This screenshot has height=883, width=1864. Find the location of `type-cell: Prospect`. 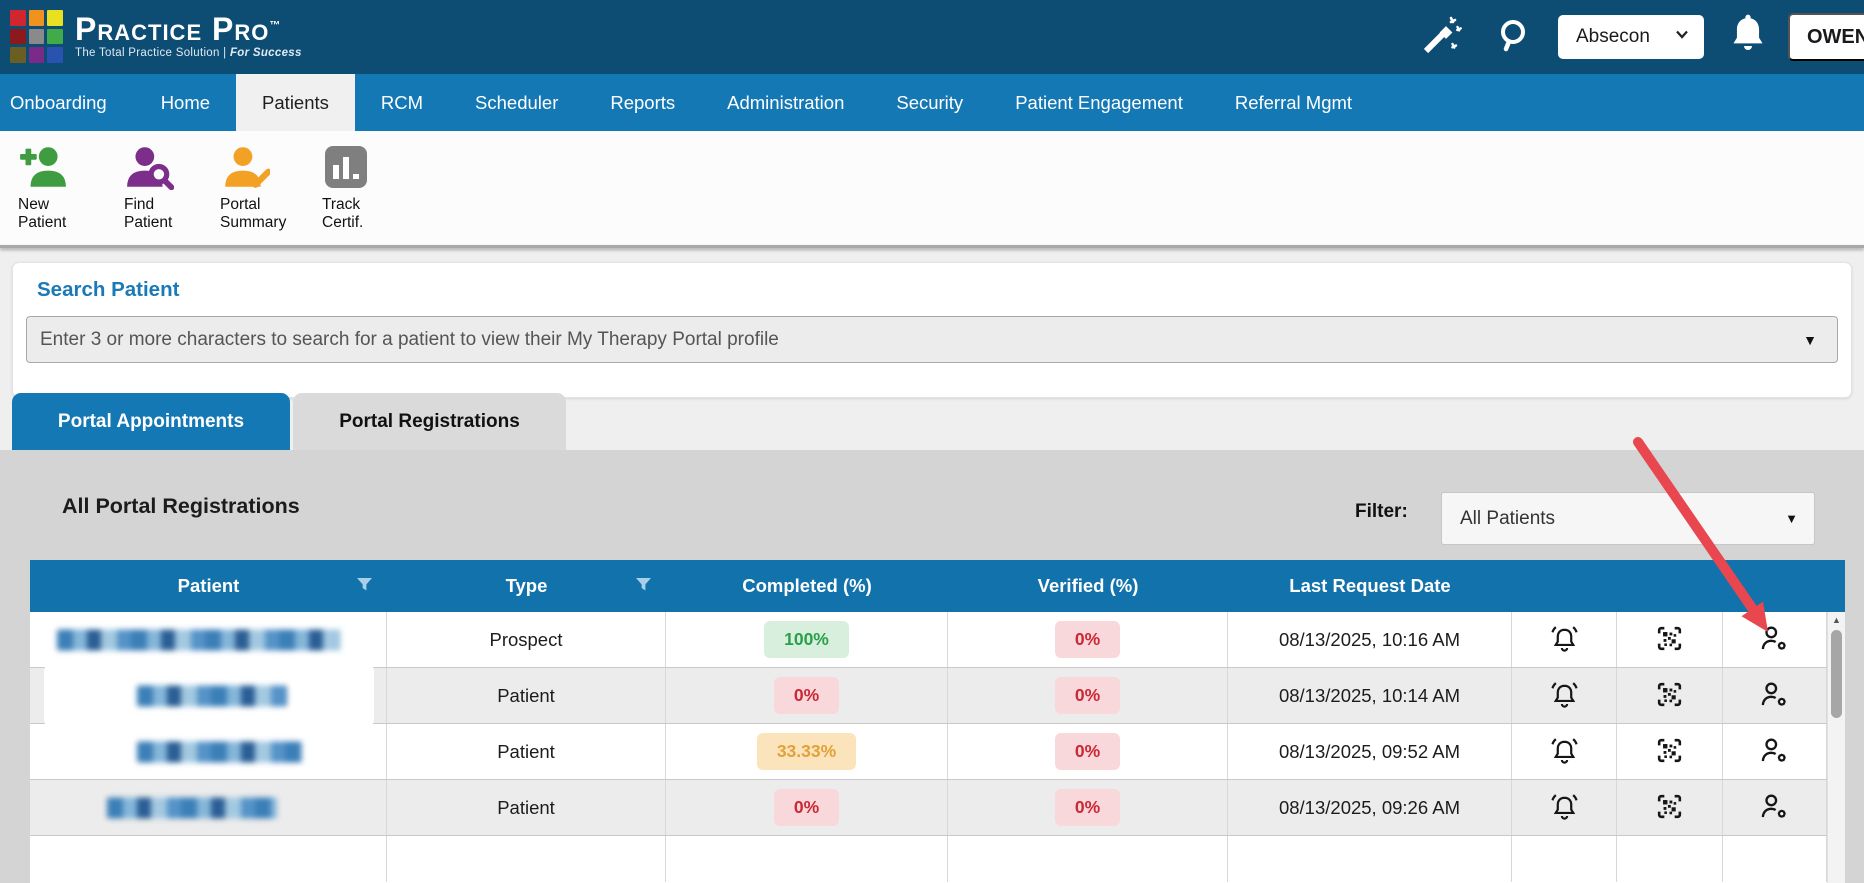

type-cell: Prospect is located at coordinates (526, 639).